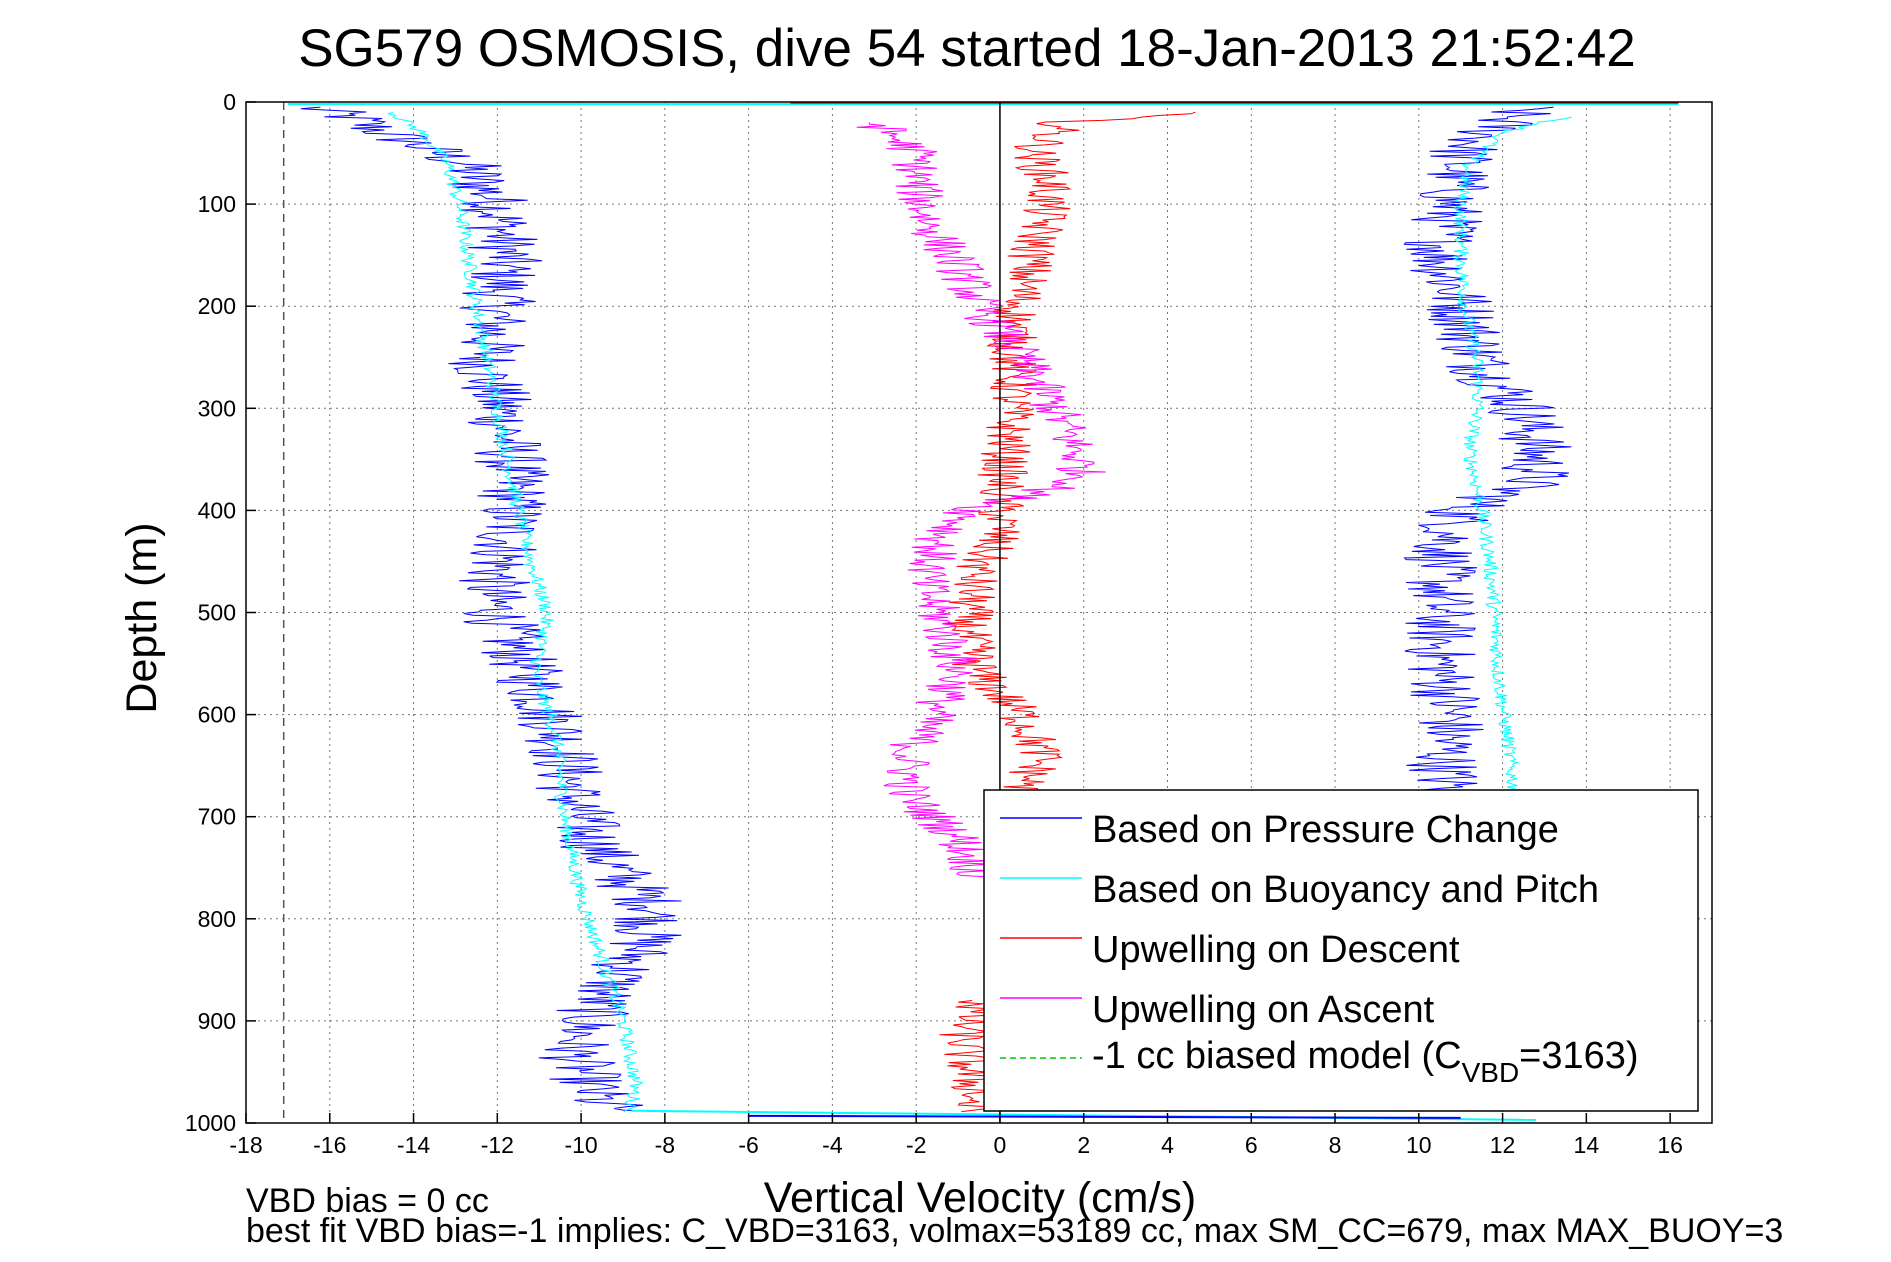 Image resolution: width=1891 pixels, height=1262 pixels. I want to click on series-pressure-ascent, so click(1487, 461).